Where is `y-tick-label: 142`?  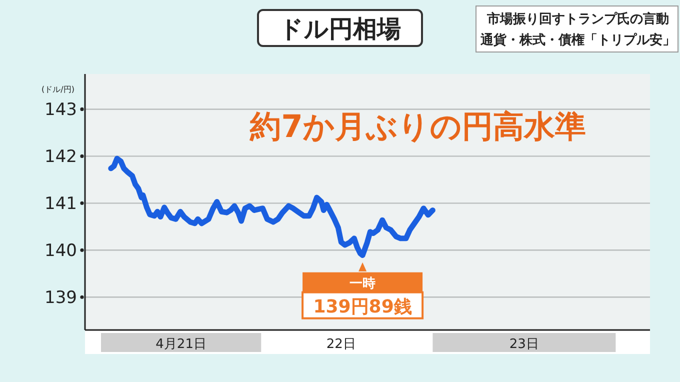 y-tick-label: 142 is located at coordinates (60, 157).